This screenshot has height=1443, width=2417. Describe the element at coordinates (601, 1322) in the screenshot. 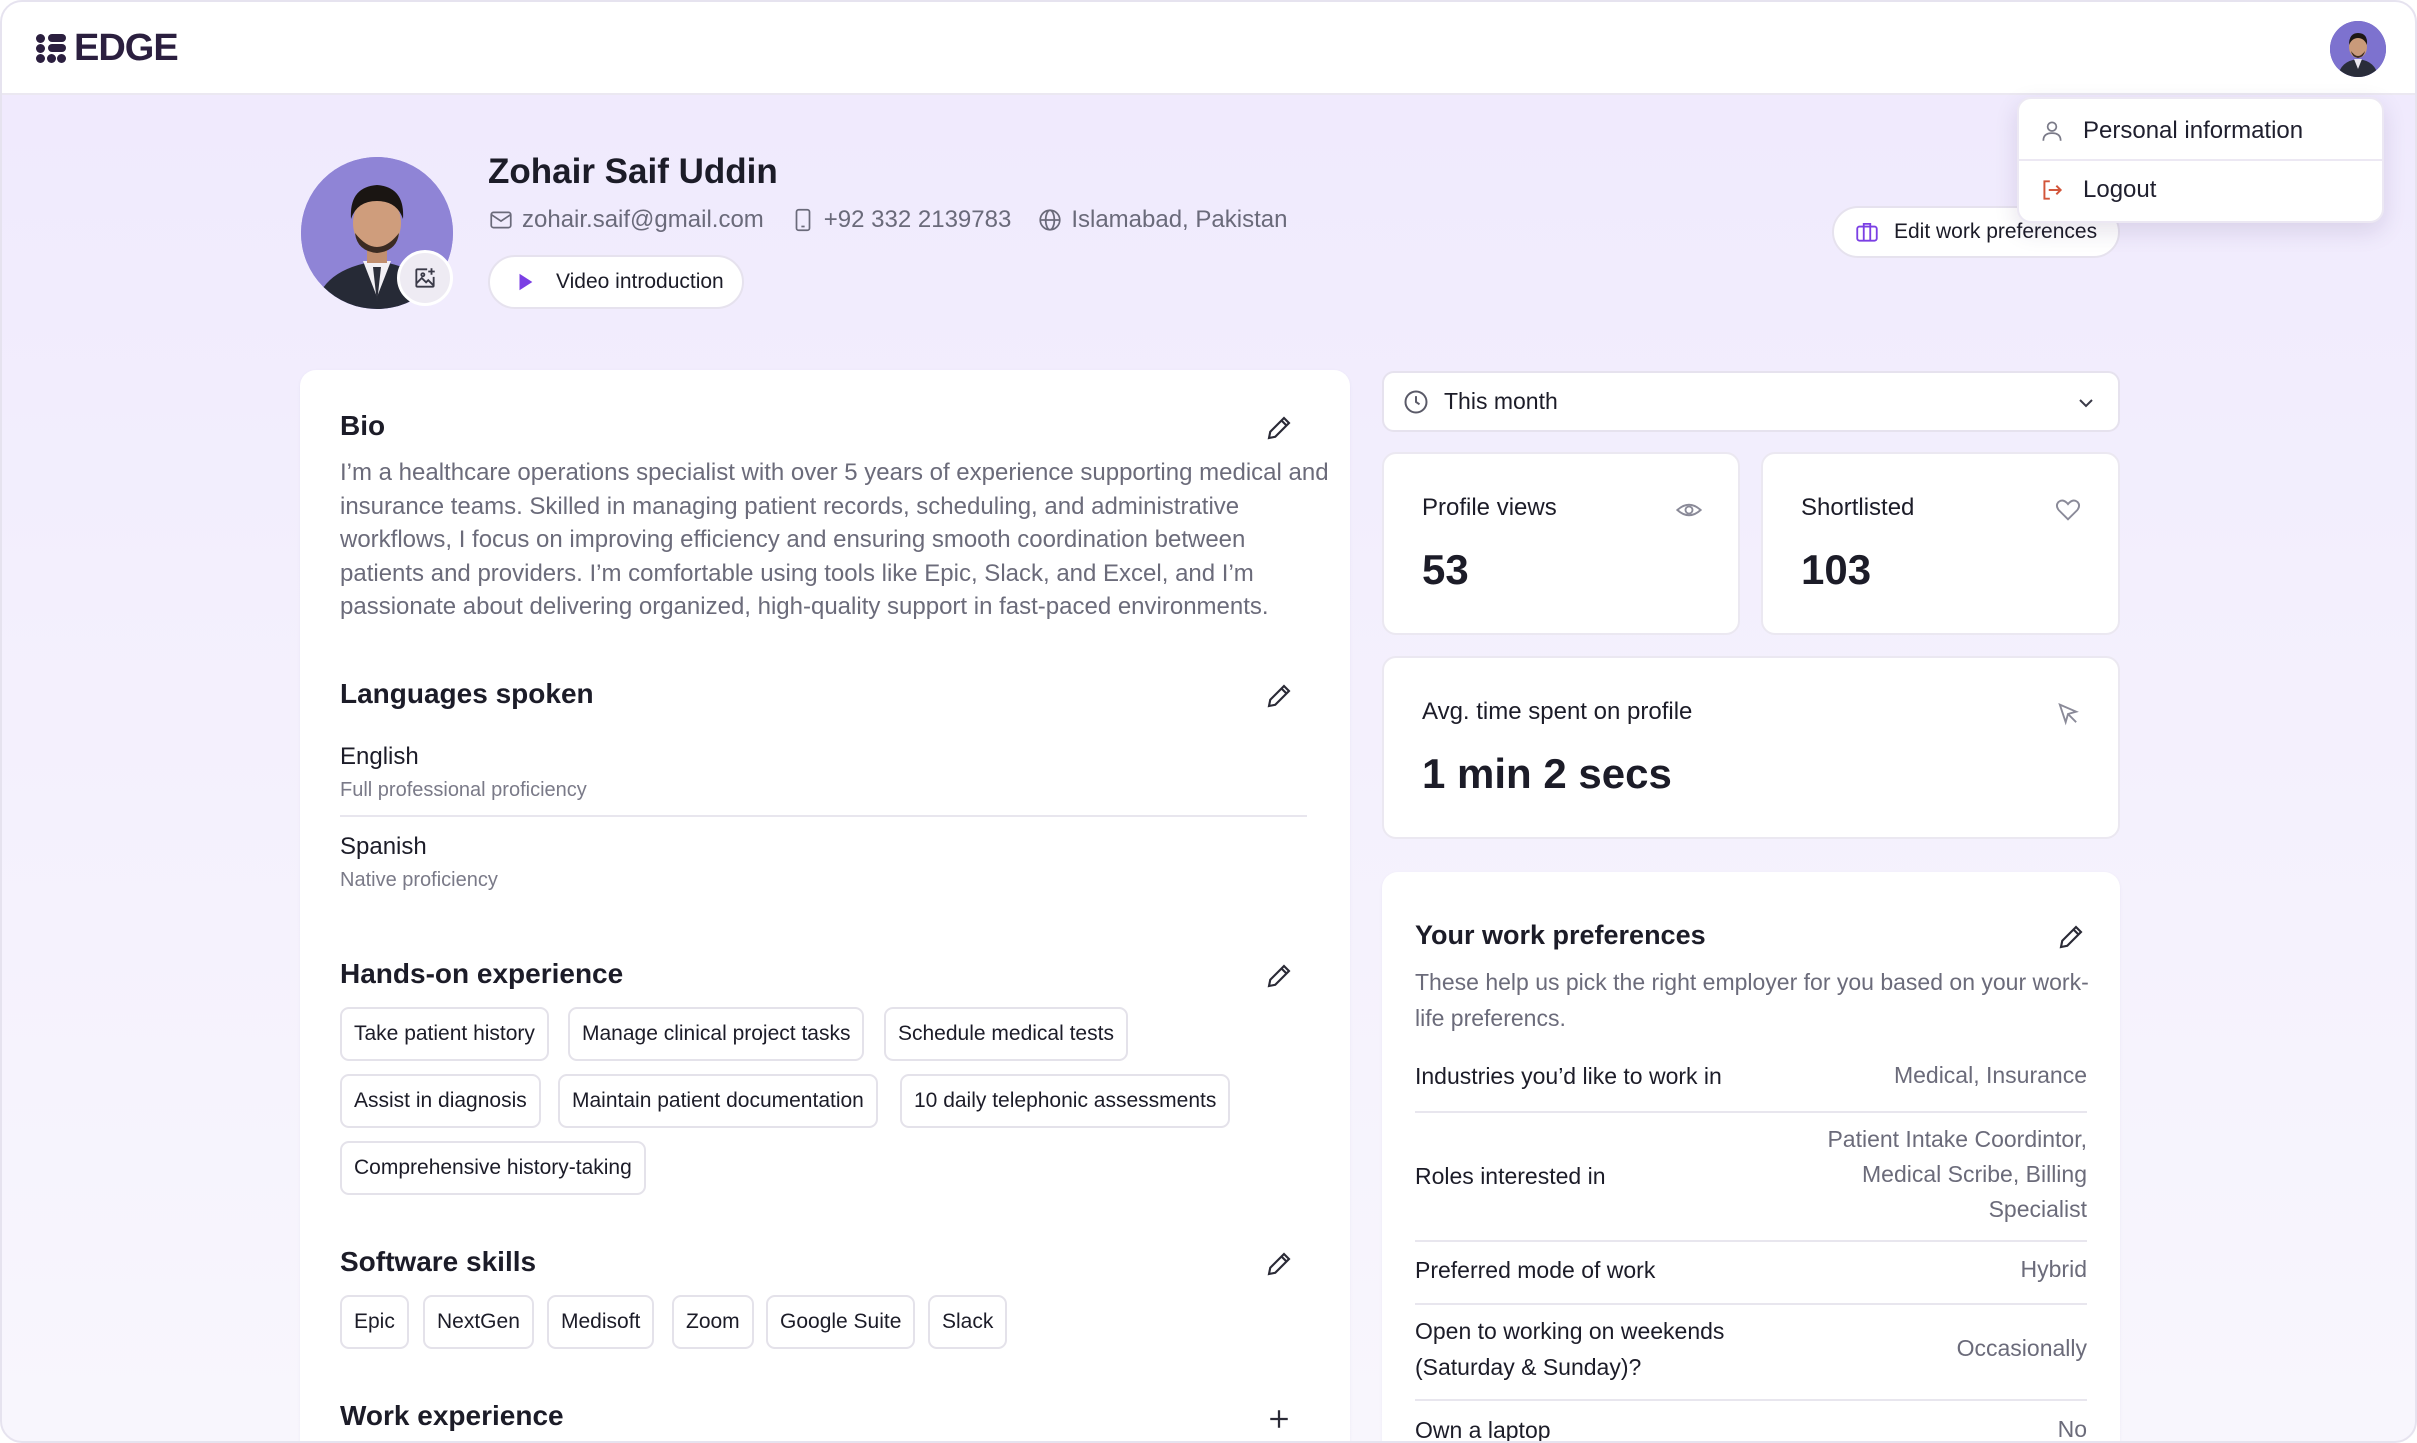

I see `software-chip: Medisoft` at that location.